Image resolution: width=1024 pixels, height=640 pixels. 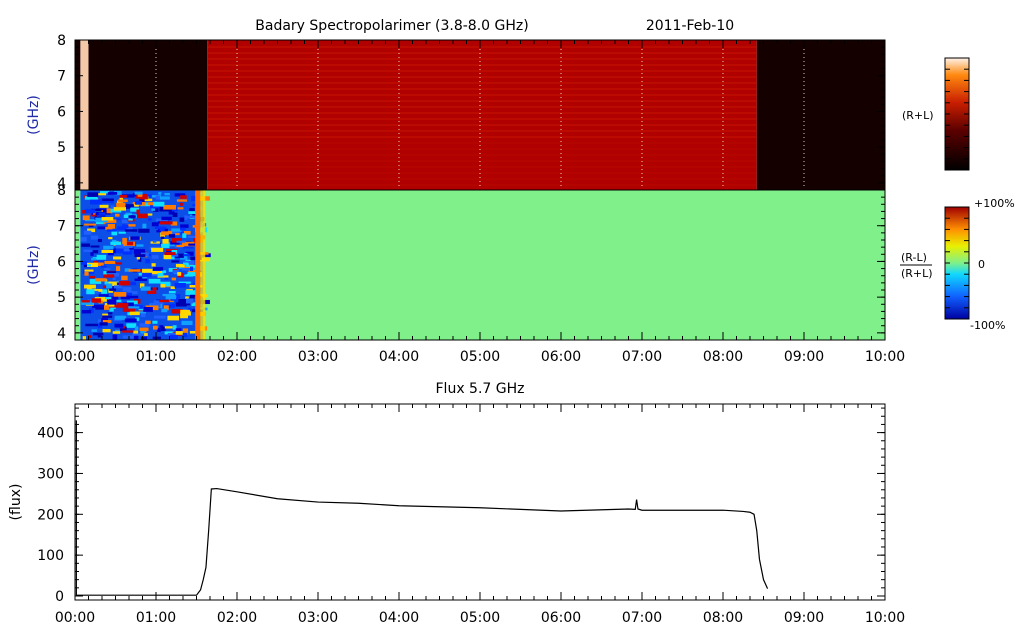 I want to click on intensity-segment-off-sun, so click(x=78, y=115).